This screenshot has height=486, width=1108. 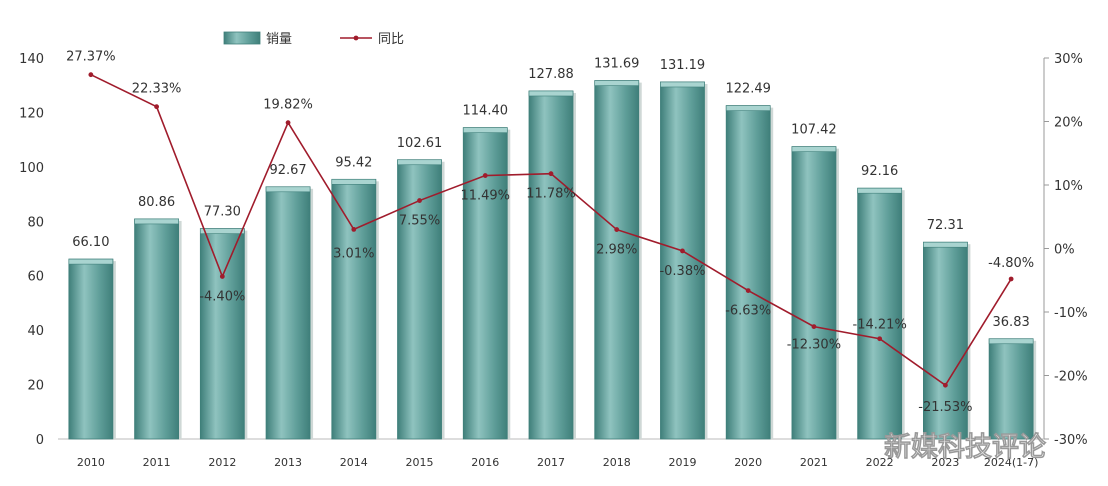 What do you see at coordinates (31, 59) in the screenshot?
I see `y-left-tick-label: 140` at bounding box center [31, 59].